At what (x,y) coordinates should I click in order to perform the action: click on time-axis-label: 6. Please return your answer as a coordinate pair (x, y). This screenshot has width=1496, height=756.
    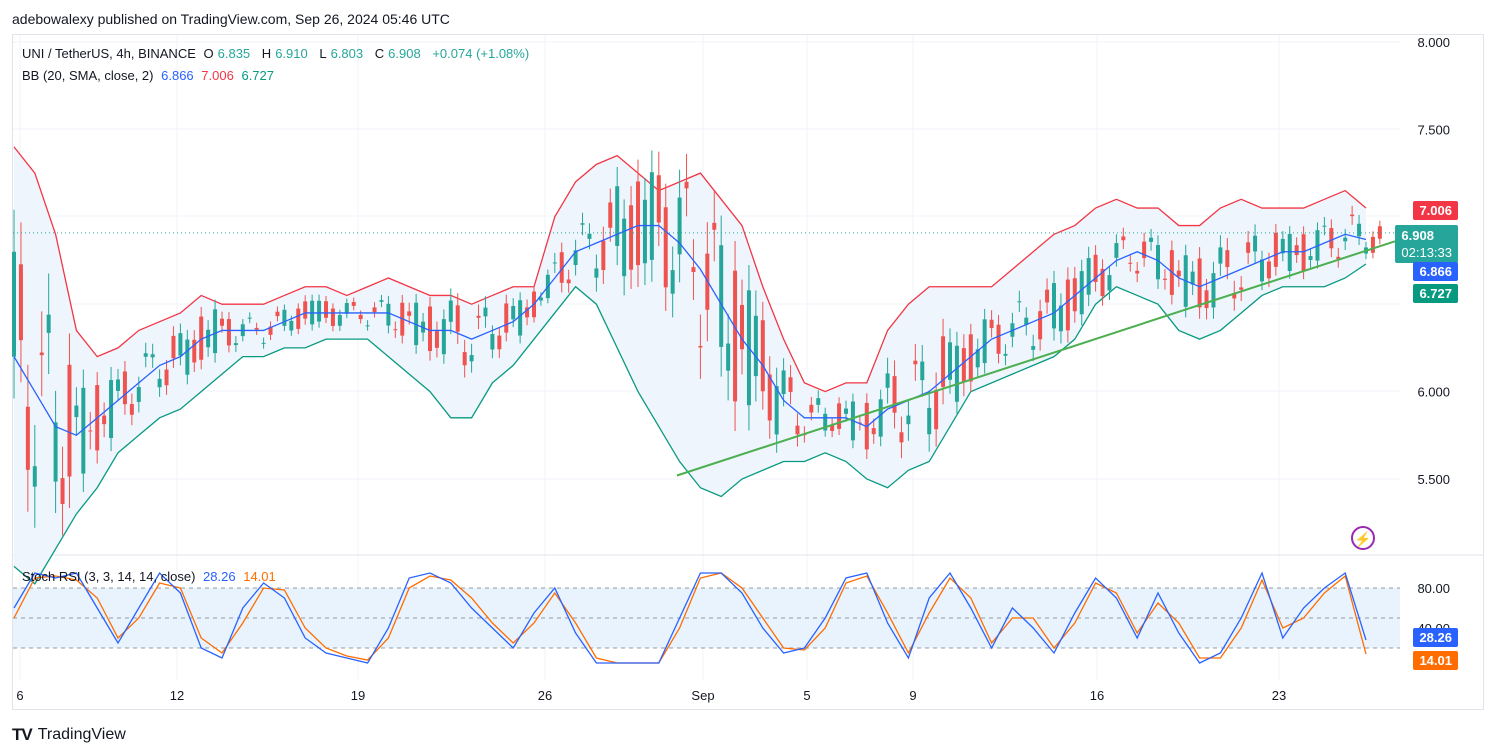
    Looking at the image, I should click on (19, 695).